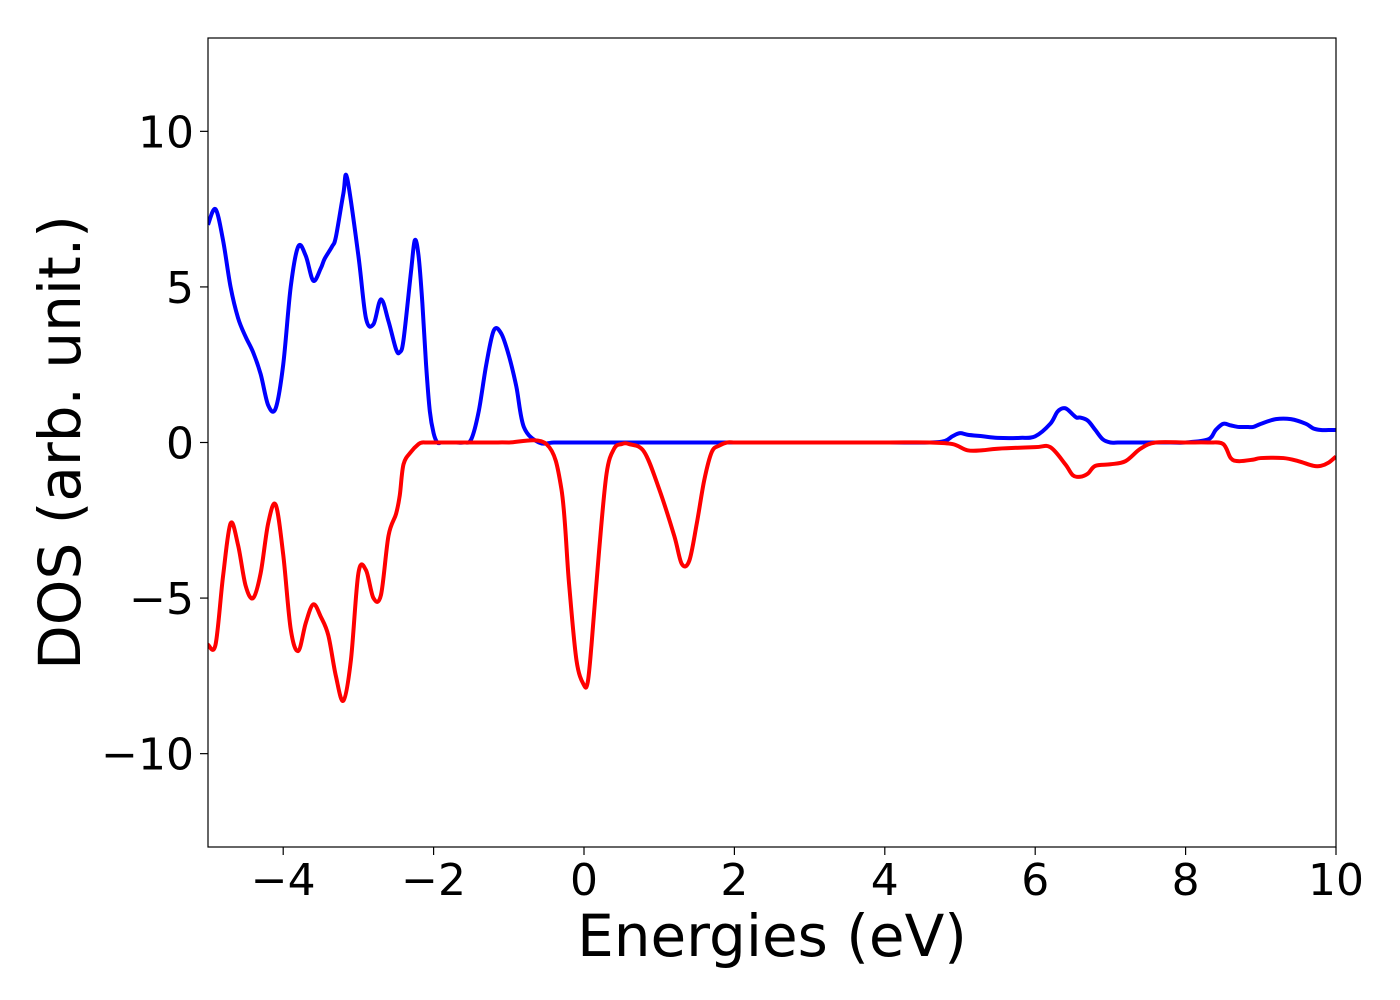 The image size is (1400, 1000). What do you see at coordinates (154, 444) in the screenshot?
I see `y-axis-ticks: −10 −5 0 5 10` at bounding box center [154, 444].